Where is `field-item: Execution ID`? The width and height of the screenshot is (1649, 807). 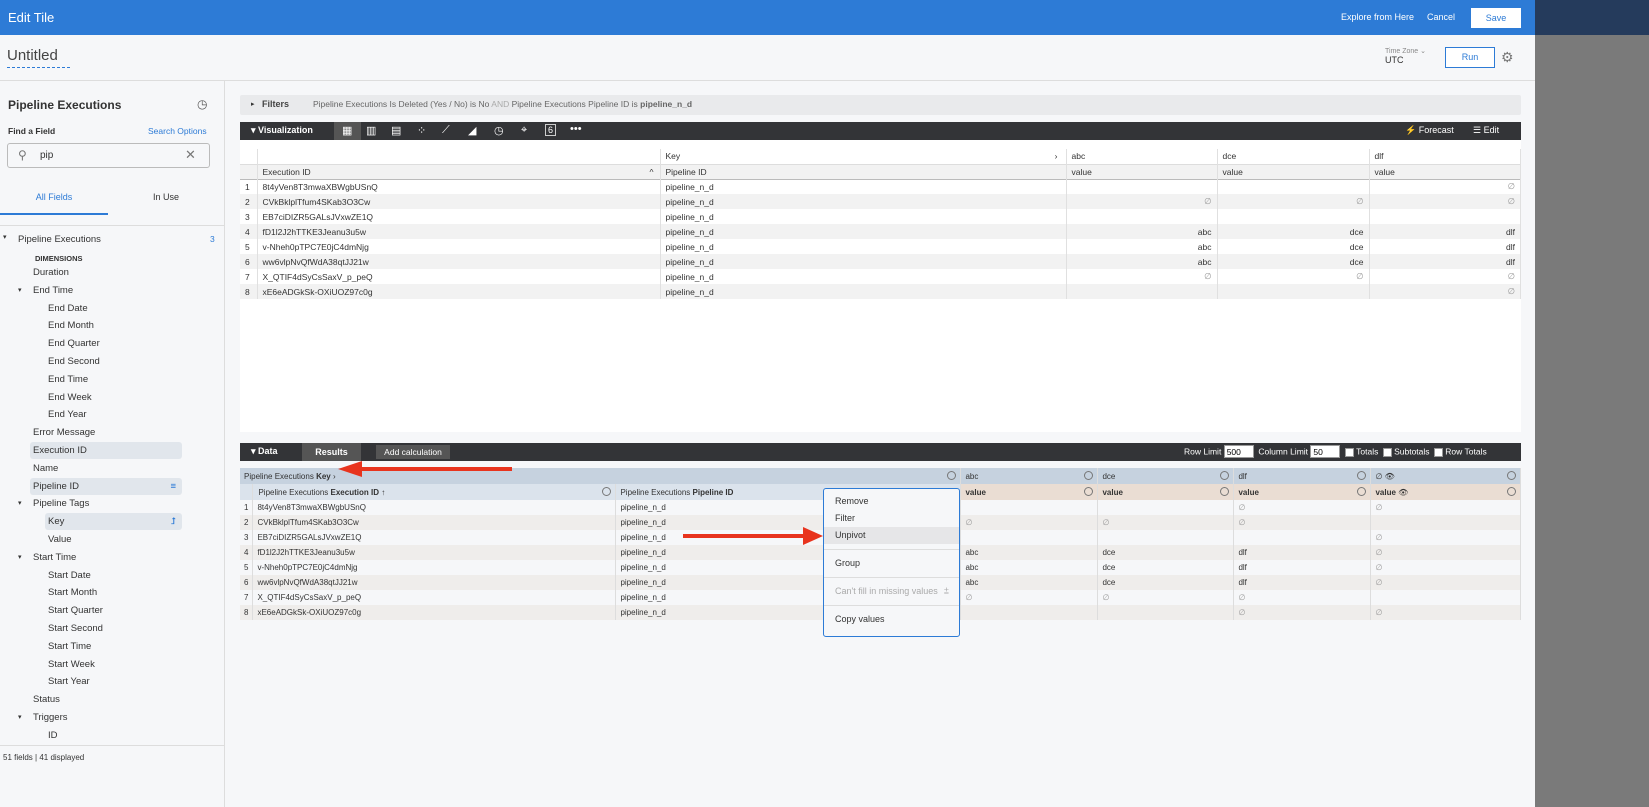 field-item: Execution ID is located at coordinates (106, 450).